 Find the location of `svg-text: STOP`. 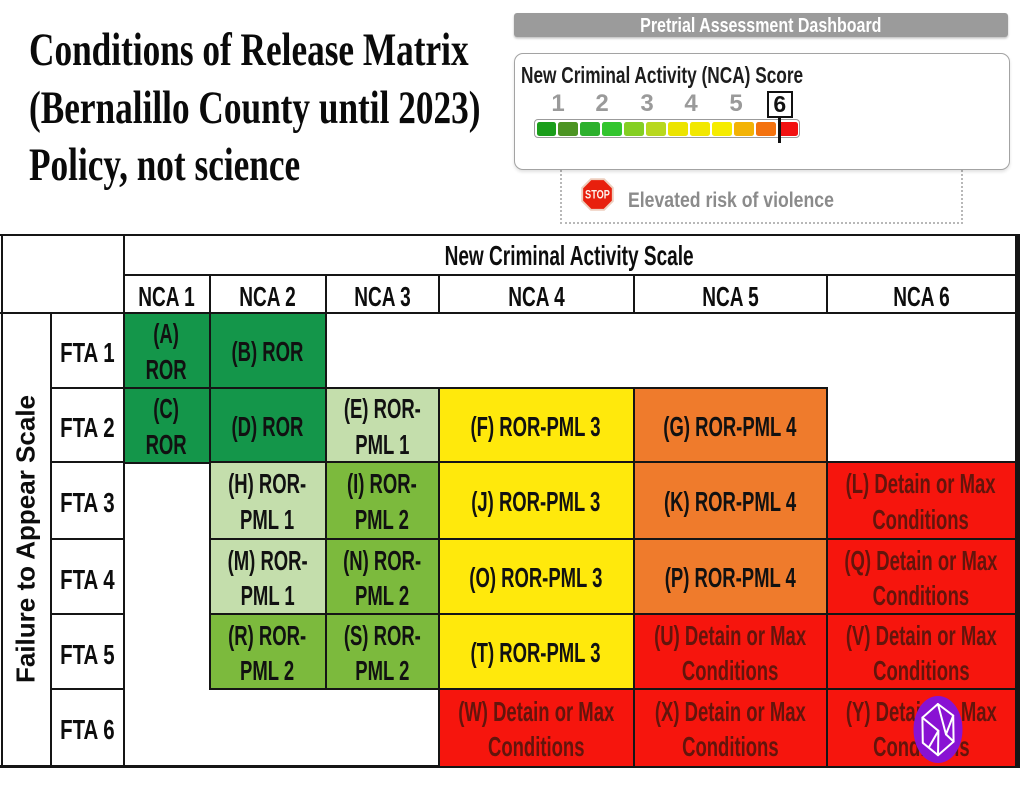

svg-text: STOP is located at coordinates (597, 196).